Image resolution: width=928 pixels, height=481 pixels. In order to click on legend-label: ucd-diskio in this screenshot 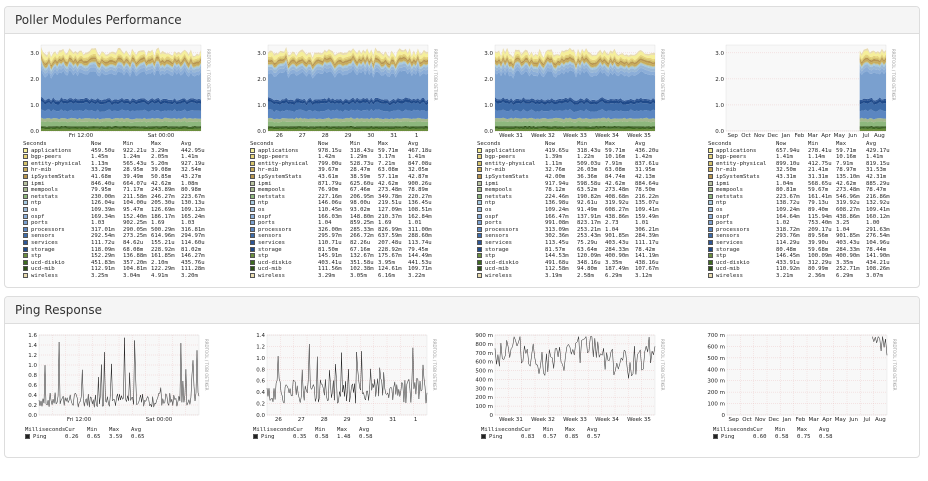, I will do `click(48, 262)`.